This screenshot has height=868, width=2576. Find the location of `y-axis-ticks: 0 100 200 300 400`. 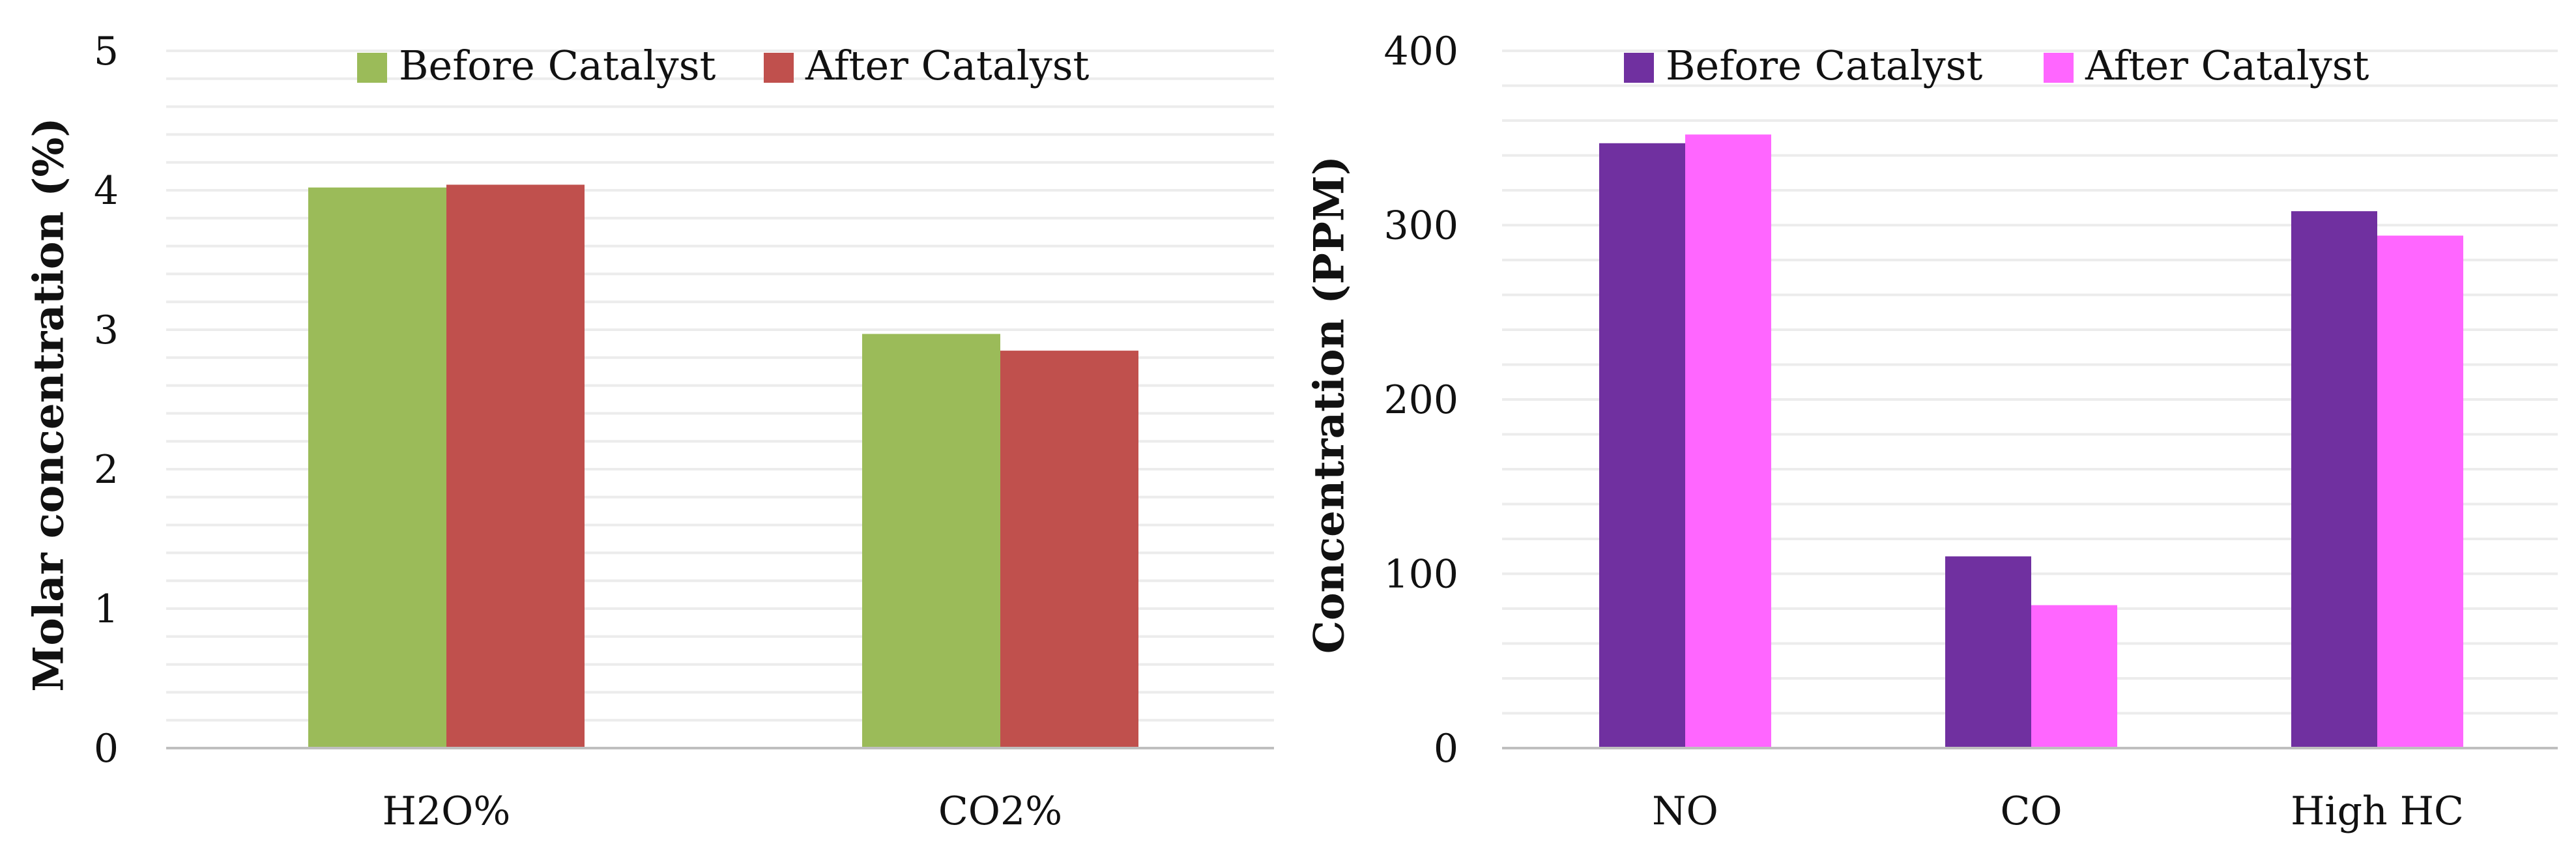

y-axis-ticks: 0 100 200 300 400 is located at coordinates (1420, 400).